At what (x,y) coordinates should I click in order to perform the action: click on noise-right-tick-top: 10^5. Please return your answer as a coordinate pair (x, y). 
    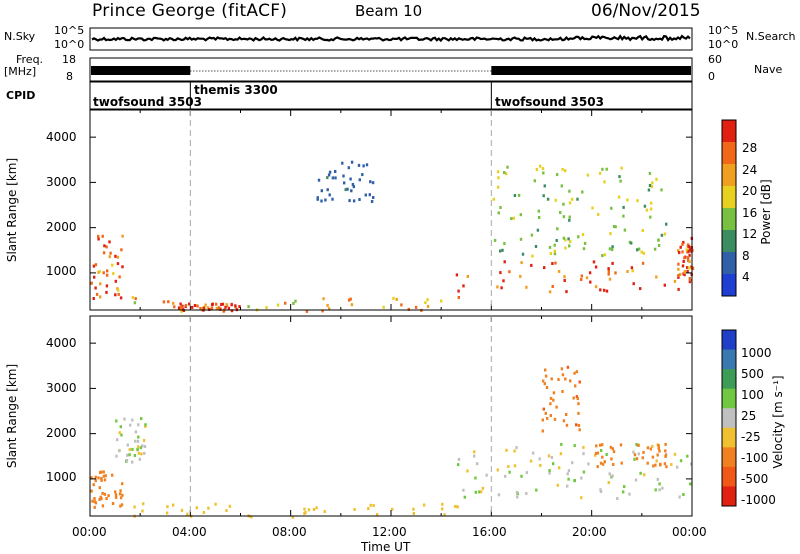
    Looking at the image, I should click on (723, 30).